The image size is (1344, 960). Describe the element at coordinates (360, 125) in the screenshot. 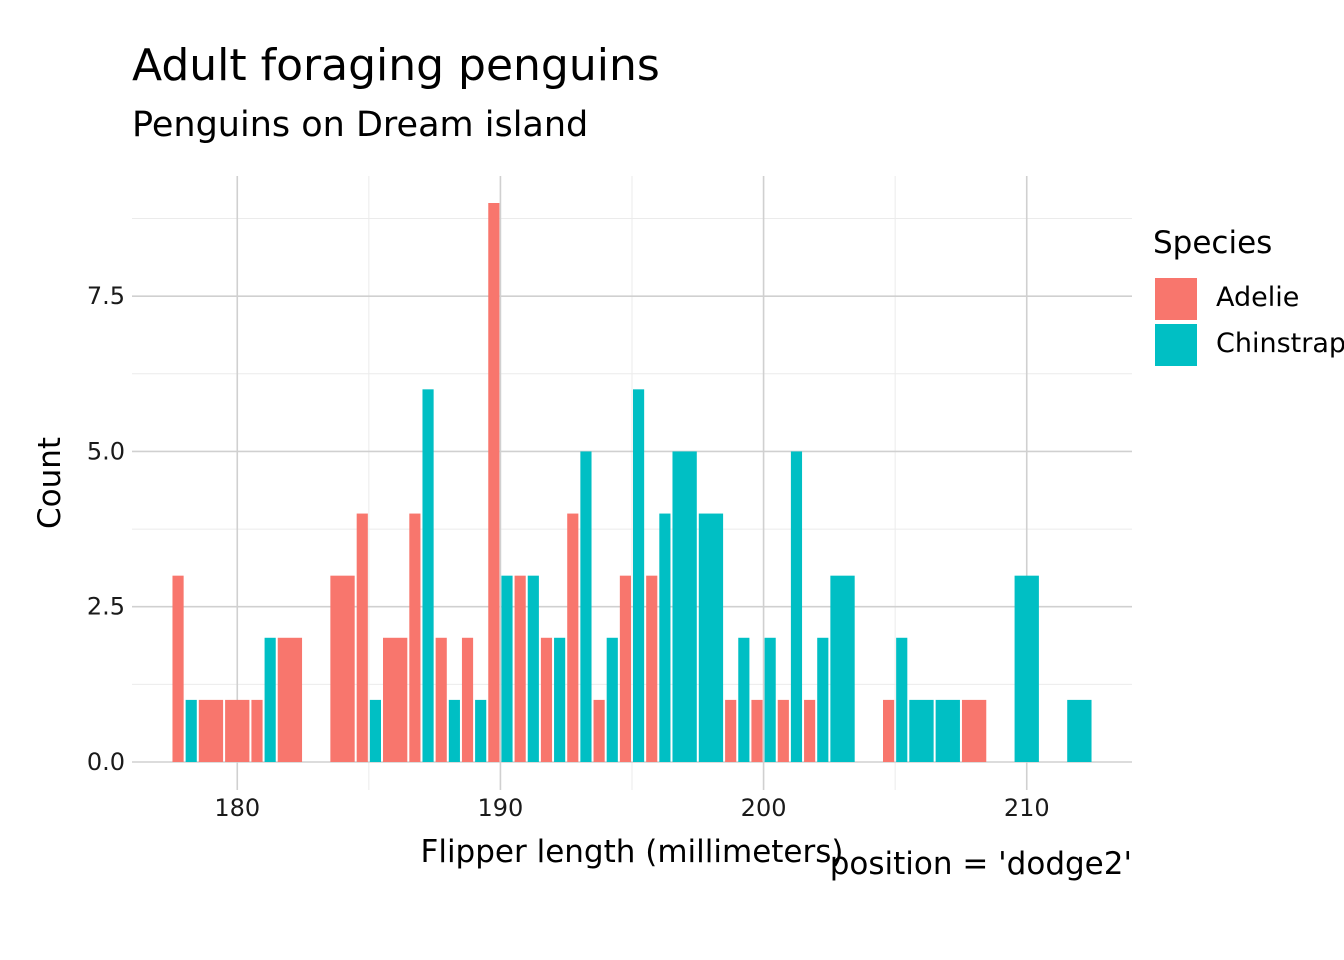

I see `chart-subtitle: Penguins on Dream island` at that location.